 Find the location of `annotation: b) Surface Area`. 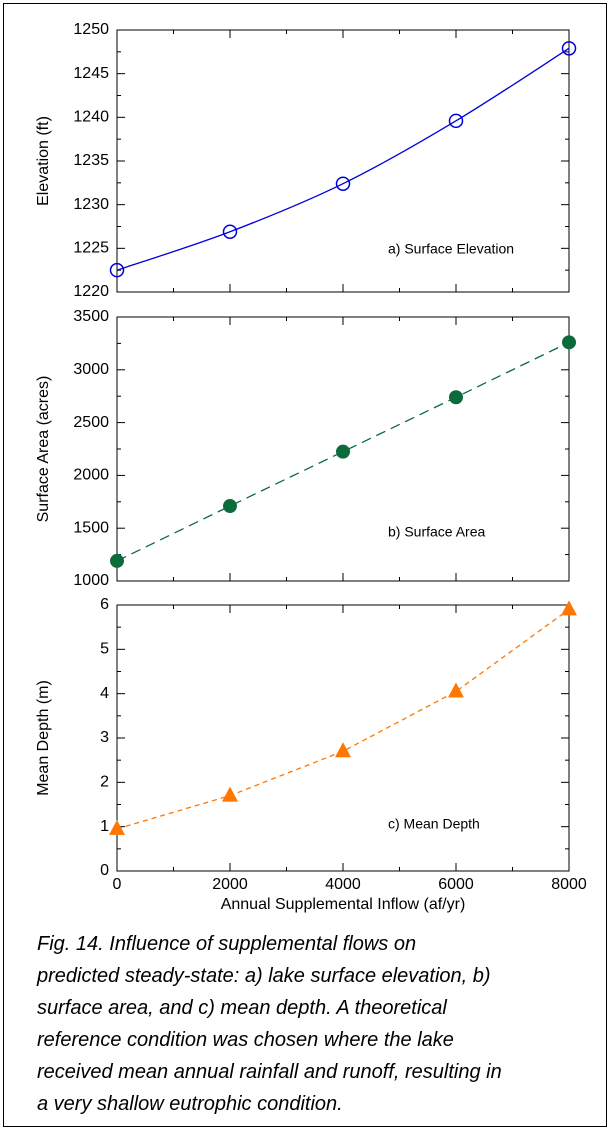

annotation: b) Surface Area is located at coordinates (436, 532).